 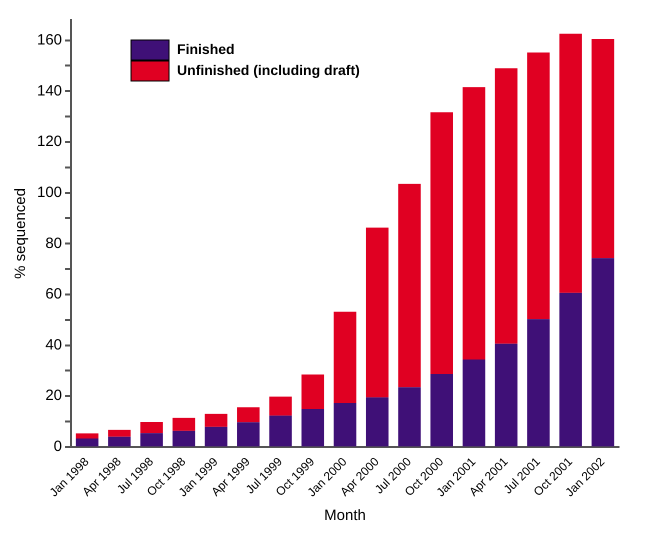 I want to click on y-tick-label: 140, so click(x=49, y=91).